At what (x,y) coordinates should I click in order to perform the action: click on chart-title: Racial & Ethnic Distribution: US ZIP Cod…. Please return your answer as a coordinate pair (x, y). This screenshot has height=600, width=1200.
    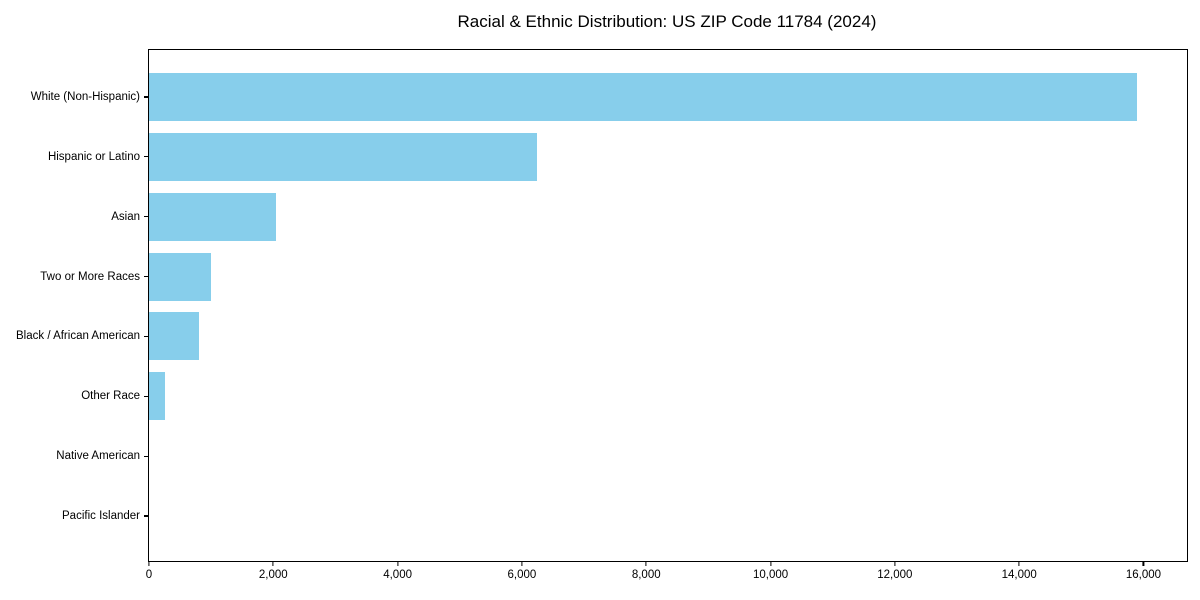
    Looking at the image, I should click on (667, 21).